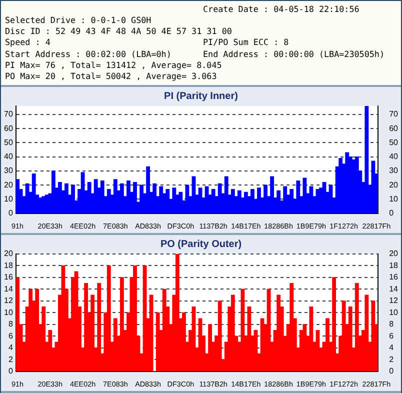 The width and height of the screenshot is (402, 393). What do you see at coordinates (119, 32) in the screenshot?
I see `text: Disc ID : 52 49 43 4F 48 4A 50 4E 57 31 31 00` at bounding box center [119, 32].